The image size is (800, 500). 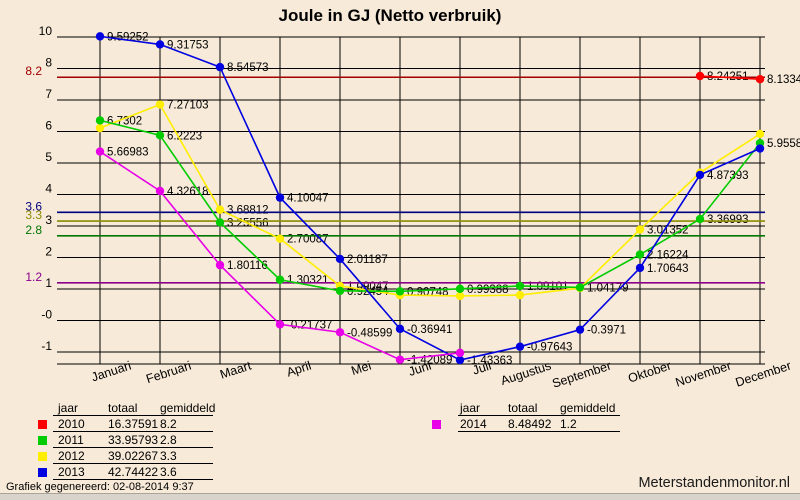 What do you see at coordinates (71, 472) in the screenshot?
I see `legend-year-2013: 2013` at bounding box center [71, 472].